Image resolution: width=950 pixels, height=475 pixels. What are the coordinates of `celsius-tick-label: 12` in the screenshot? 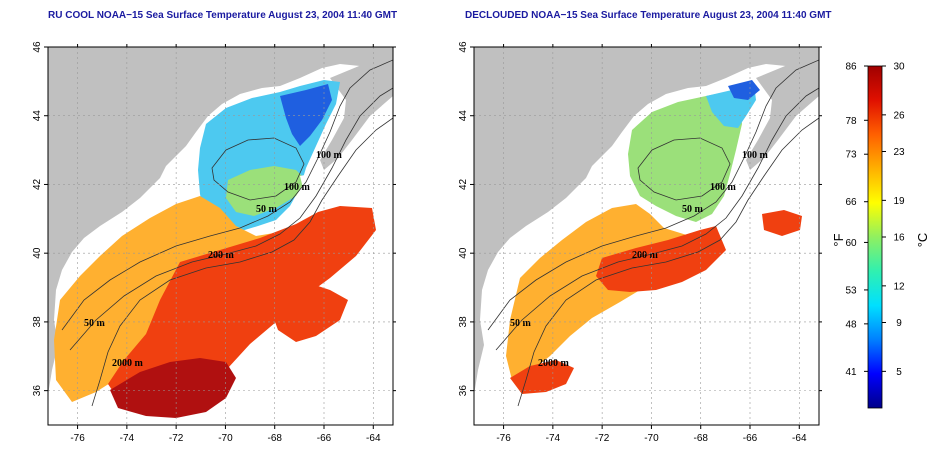 It's located at (899, 286).